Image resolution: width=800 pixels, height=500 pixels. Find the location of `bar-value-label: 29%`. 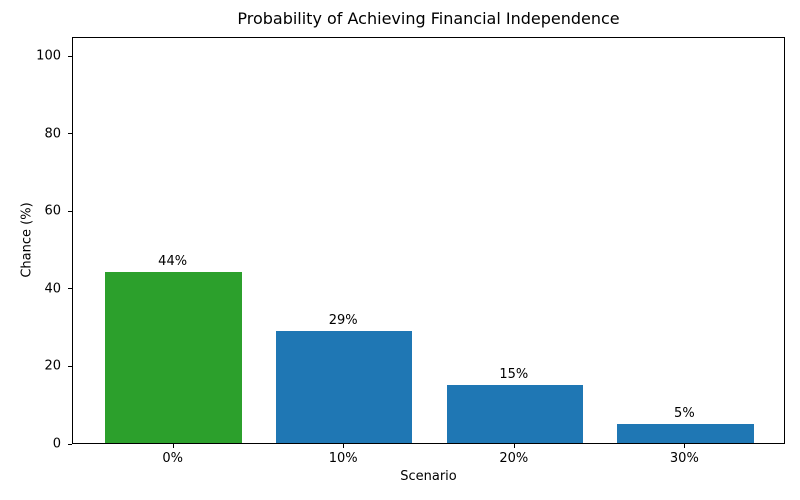

bar-value-label: 29% is located at coordinates (343, 320).